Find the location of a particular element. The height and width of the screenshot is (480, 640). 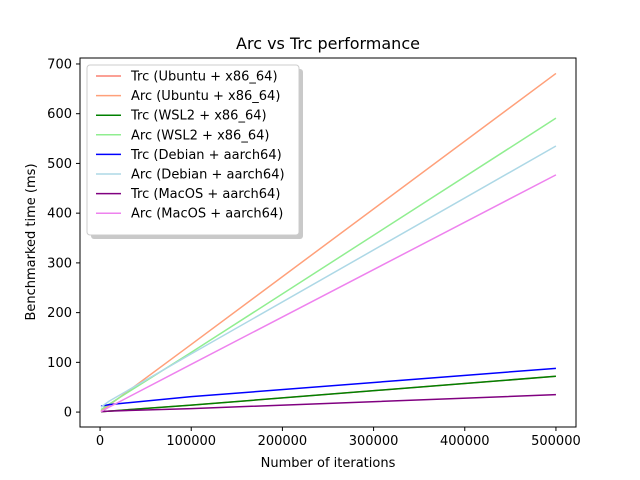

x-tick-label: 100000 is located at coordinates (191, 441).